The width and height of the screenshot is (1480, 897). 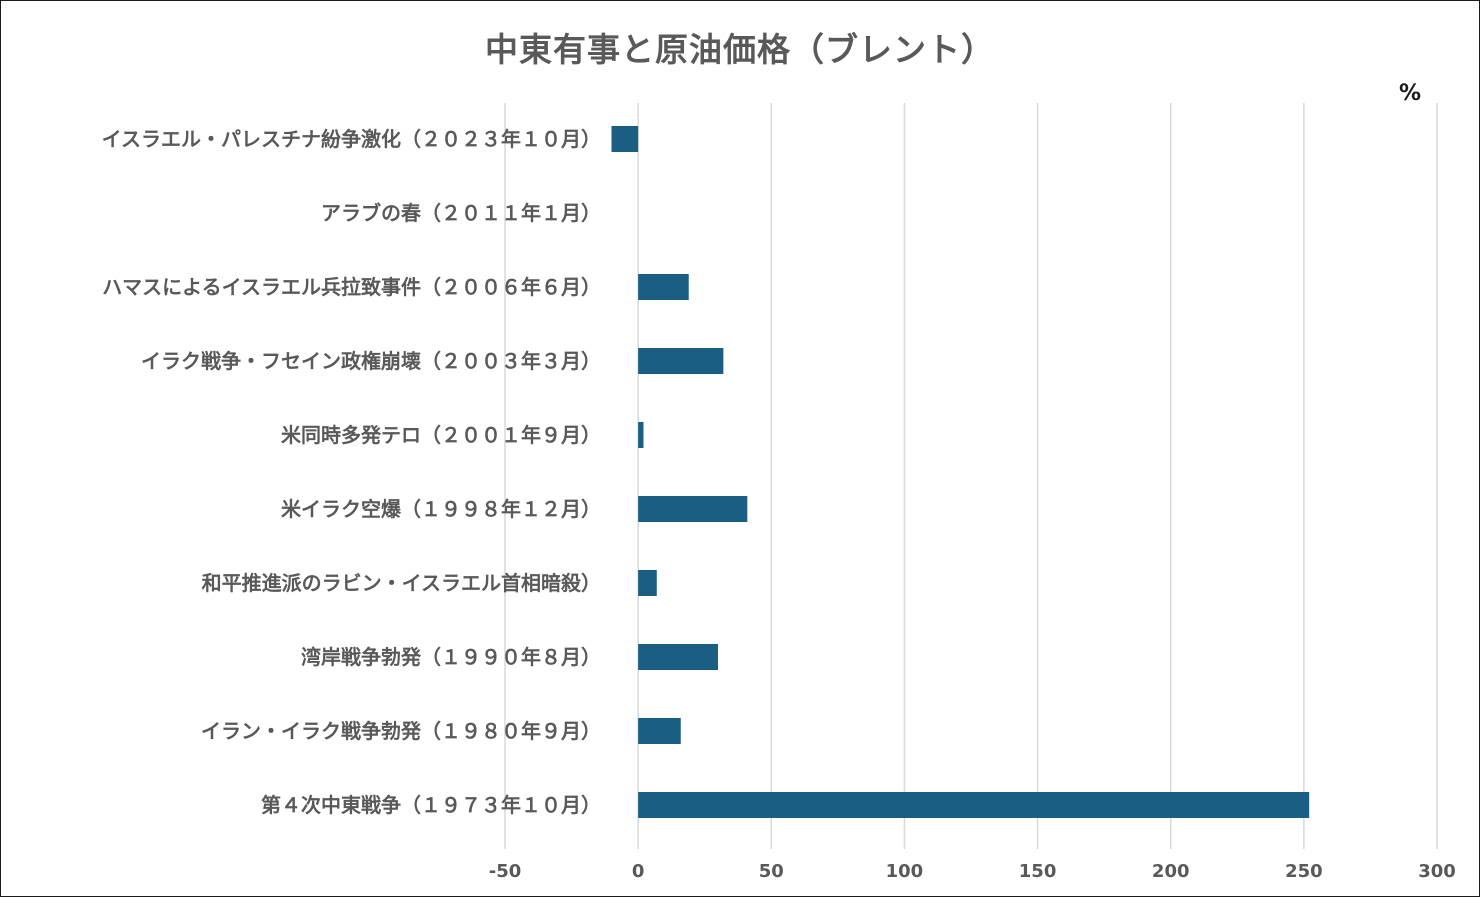 What do you see at coordinates (905, 871) in the screenshot?
I see `x-tick-label: 100` at bounding box center [905, 871].